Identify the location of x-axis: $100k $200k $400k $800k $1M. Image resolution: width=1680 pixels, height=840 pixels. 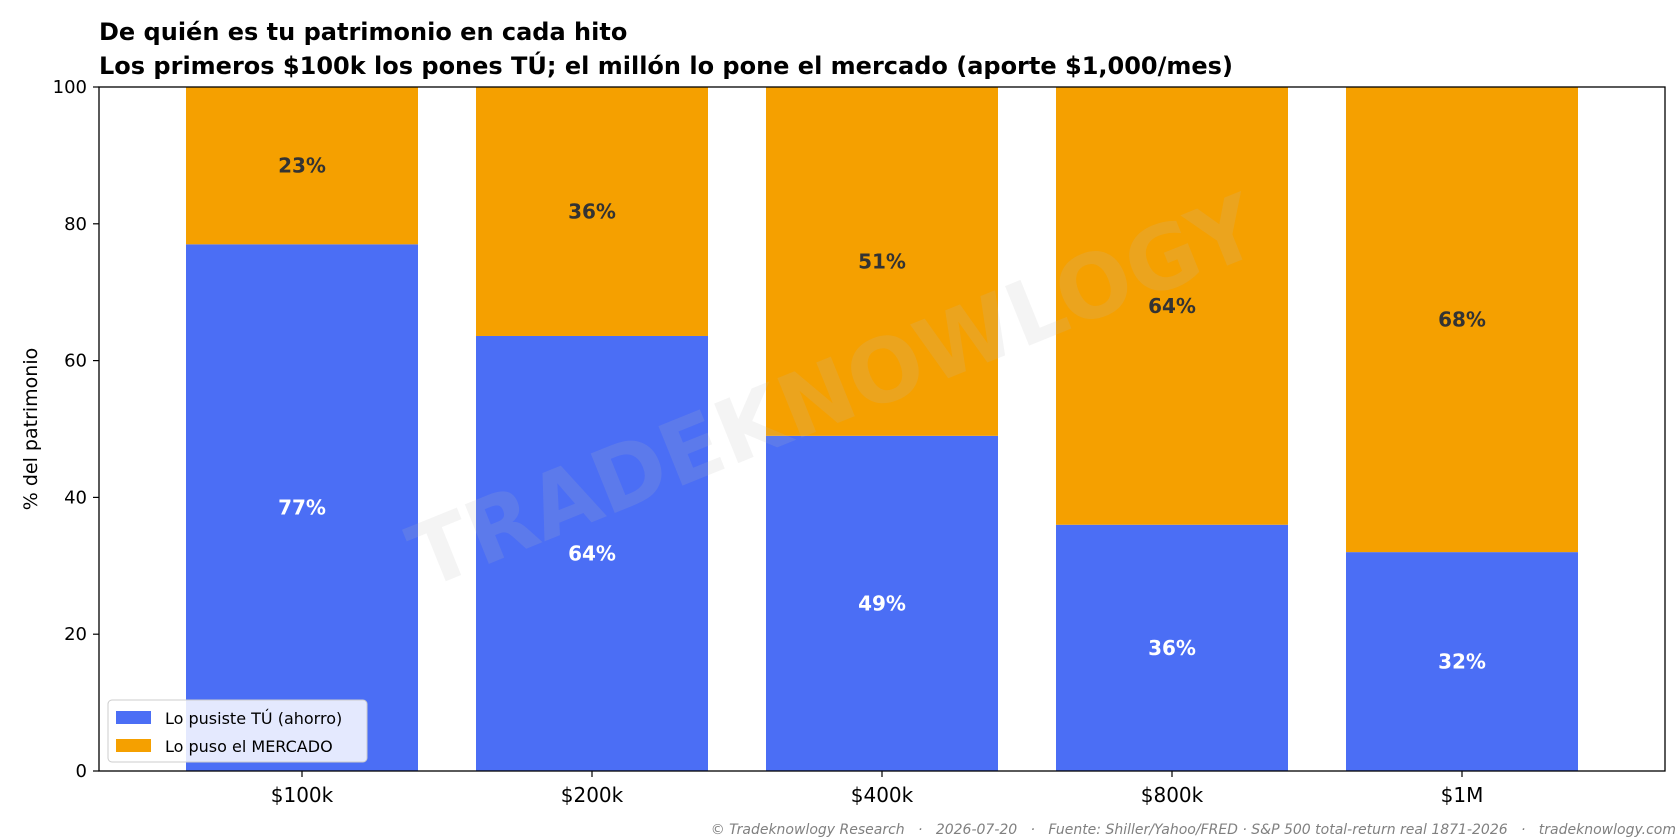
(877, 789).